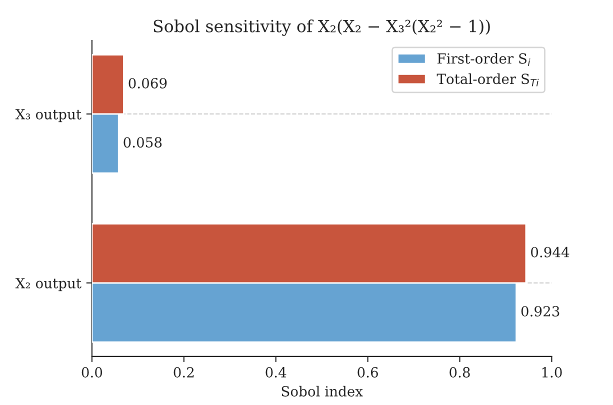  Describe the element at coordinates (48, 115) in the screenshot. I see `y-tick-label: X₃ output` at that location.